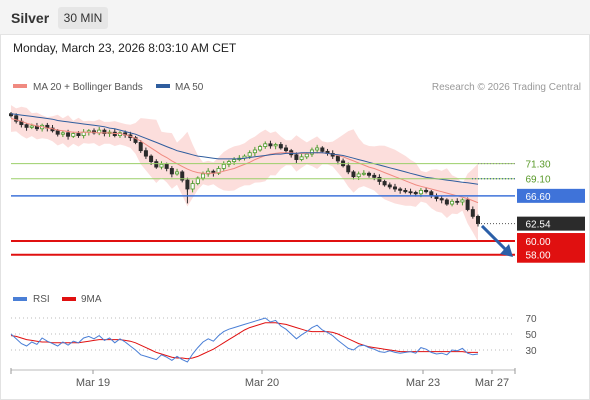  I want to click on last-price-tag, so click(551, 223).